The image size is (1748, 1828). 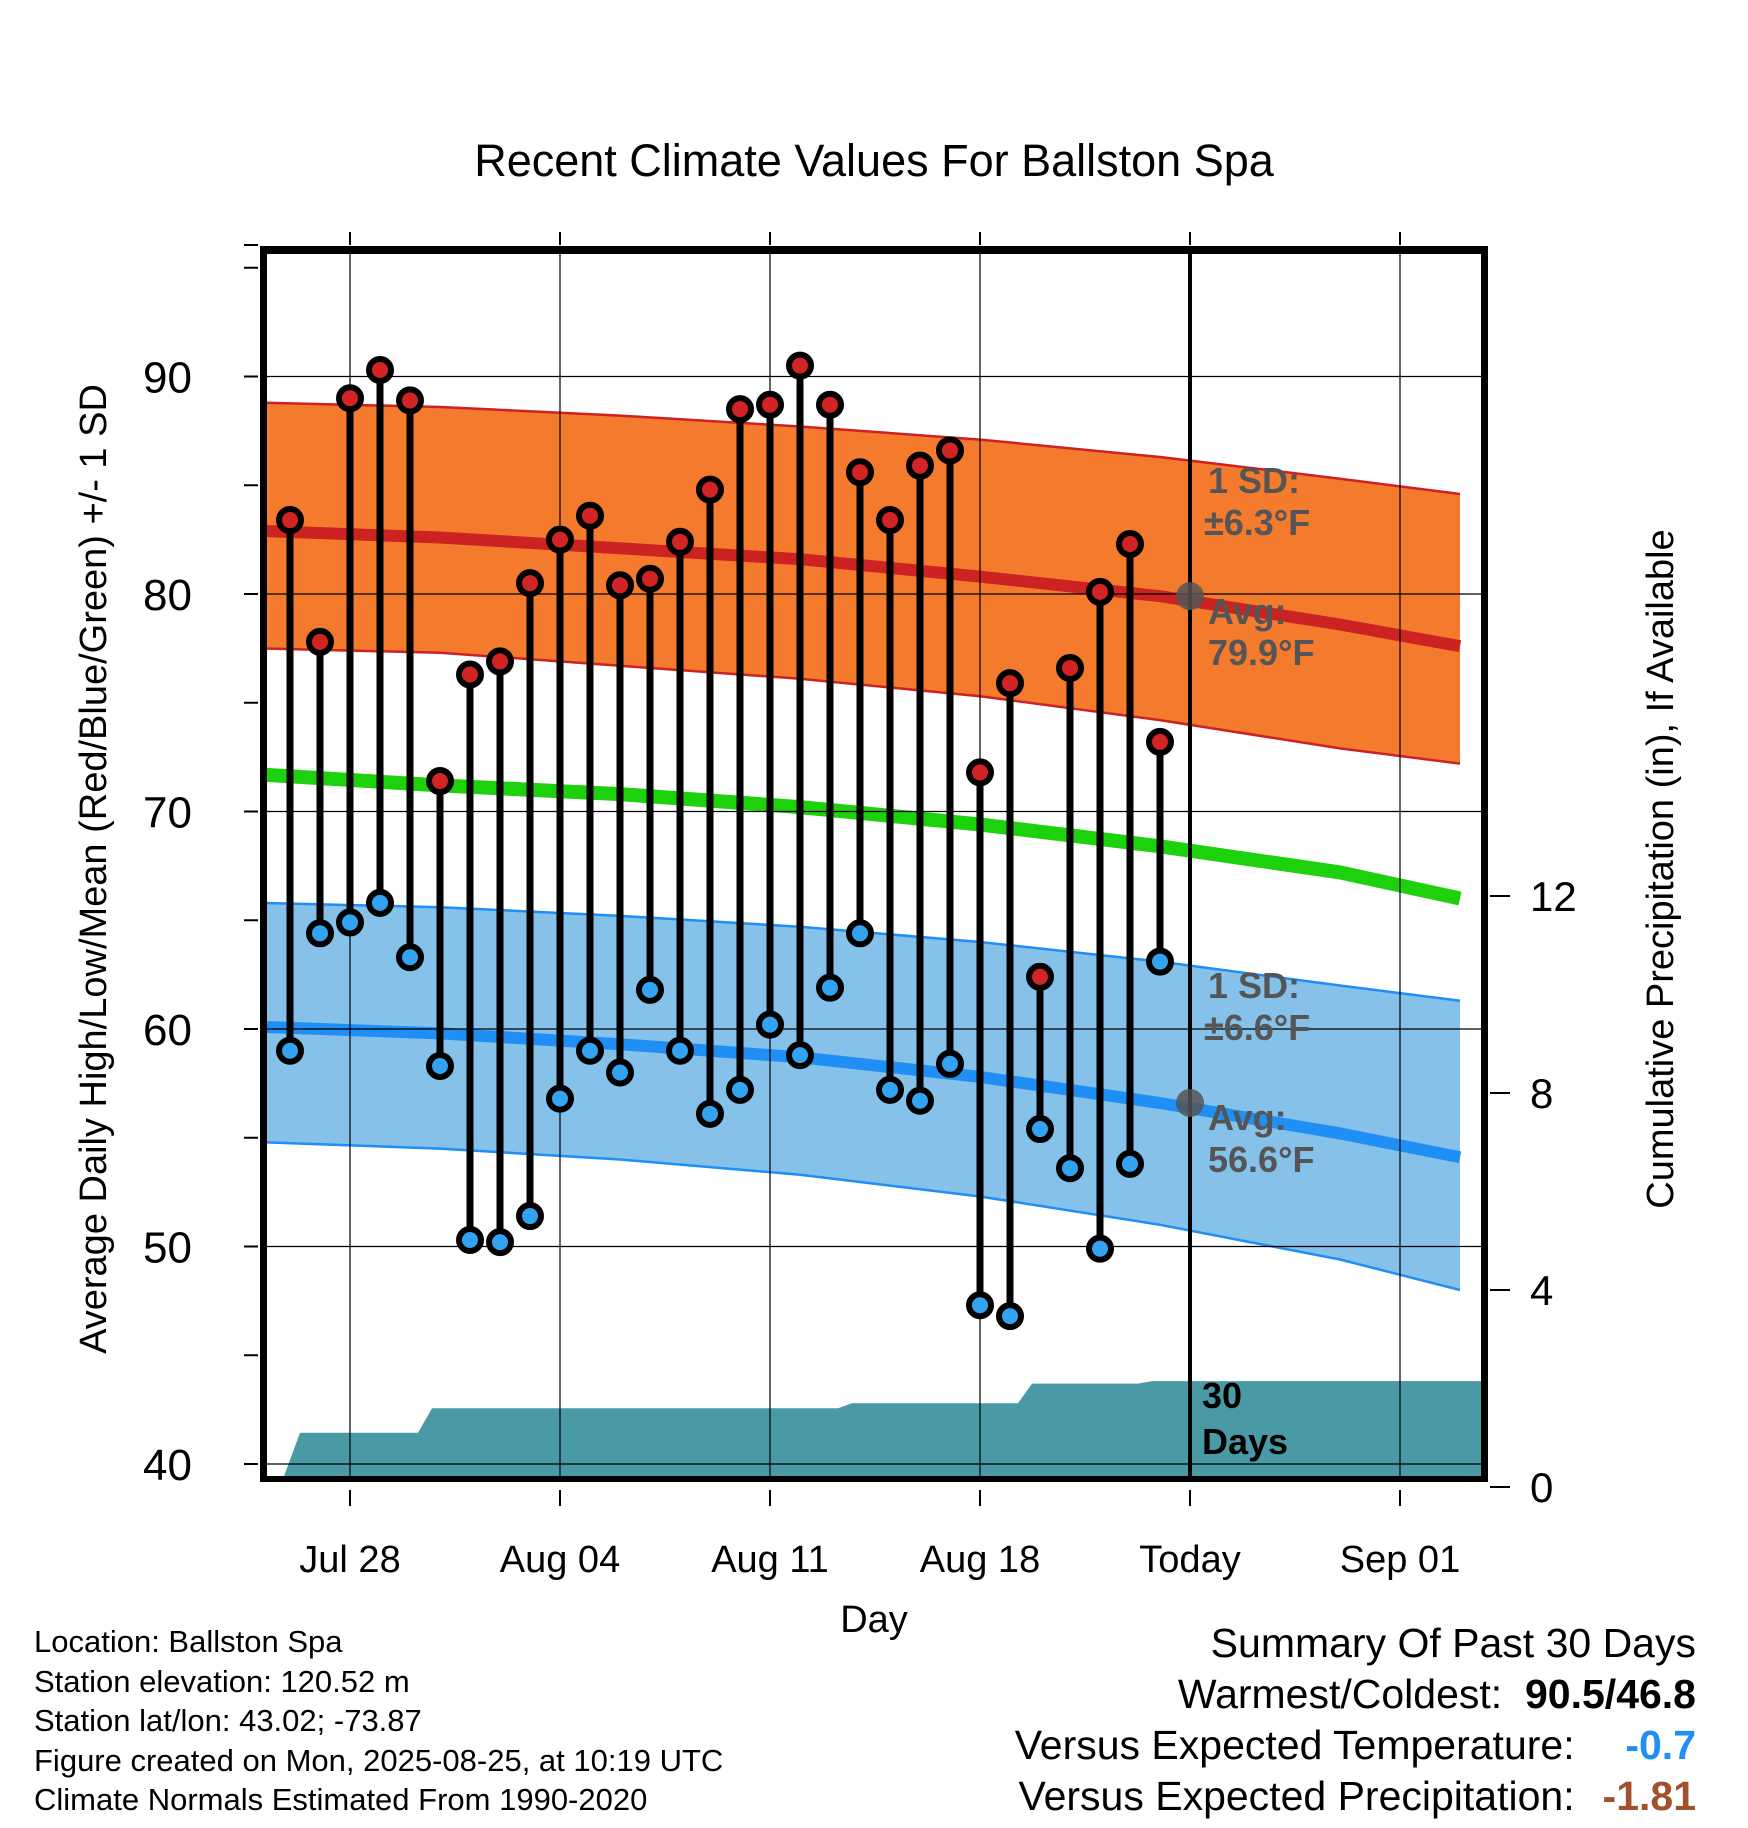 What do you see at coordinates (1453, 1643) in the screenshot?
I see `summary-title: Summary Of Past 30 Days` at bounding box center [1453, 1643].